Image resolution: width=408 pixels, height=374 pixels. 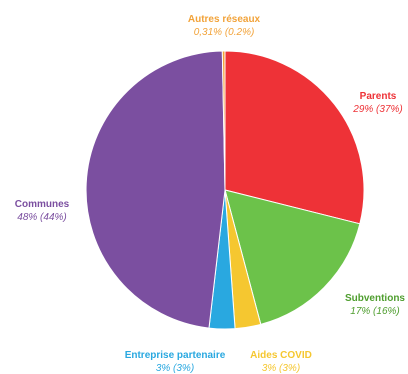 What do you see at coordinates (224, 32) in the screenshot?
I see `label-autres-reseaux-value: 0,31% (0.2%)` at bounding box center [224, 32].